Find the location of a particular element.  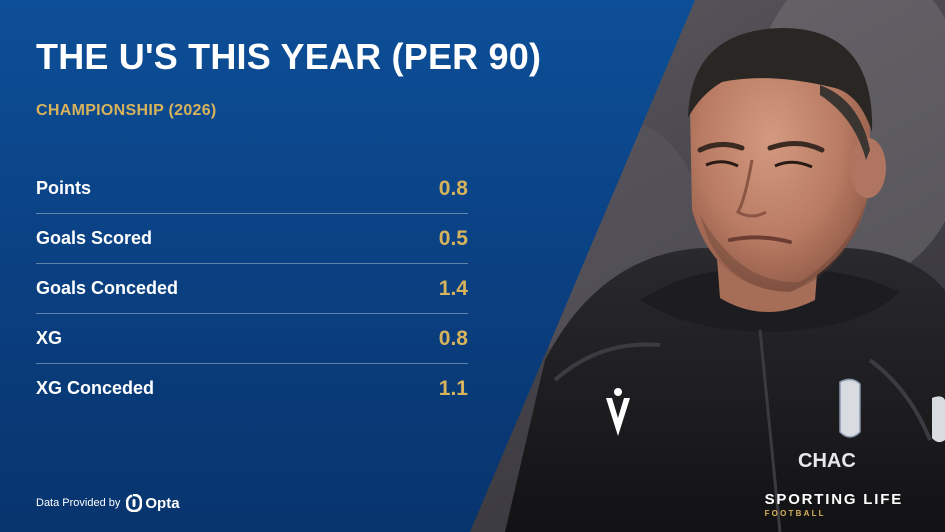

brand-name: SPORTING LIFE is located at coordinates (833, 499).